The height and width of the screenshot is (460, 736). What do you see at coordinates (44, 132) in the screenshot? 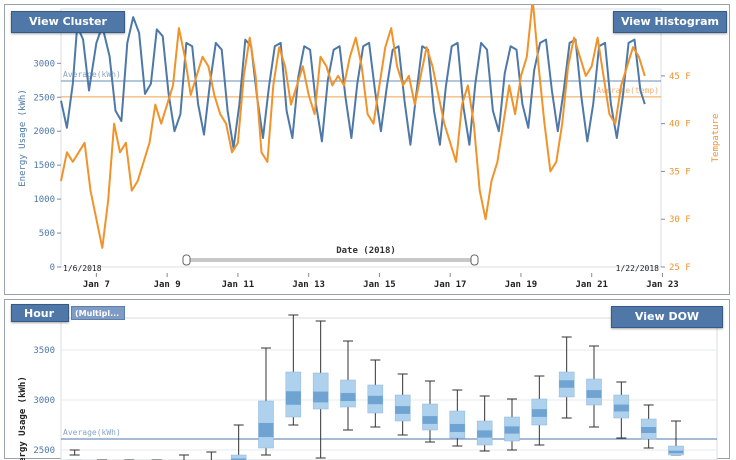
I see `y-left-tick-label: 2000` at bounding box center [44, 132].